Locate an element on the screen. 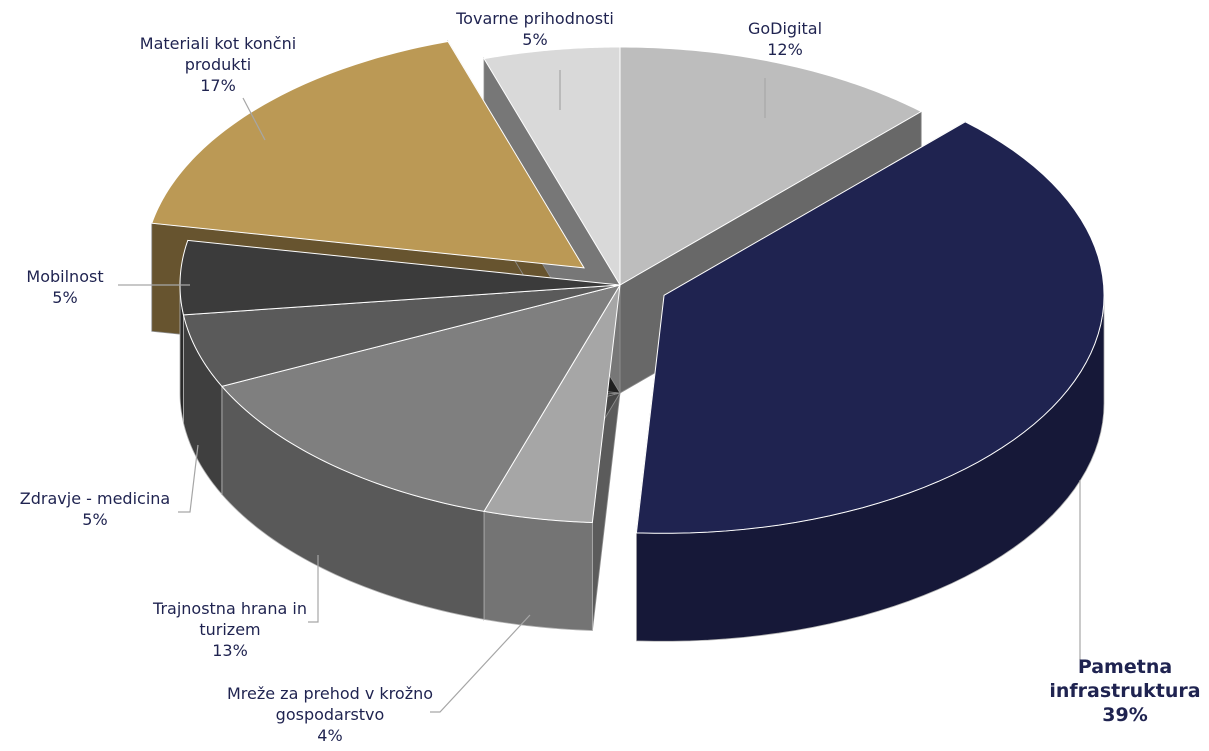 This screenshot has width=1209, height=751. label-value: 13% is located at coordinates (230, 650).